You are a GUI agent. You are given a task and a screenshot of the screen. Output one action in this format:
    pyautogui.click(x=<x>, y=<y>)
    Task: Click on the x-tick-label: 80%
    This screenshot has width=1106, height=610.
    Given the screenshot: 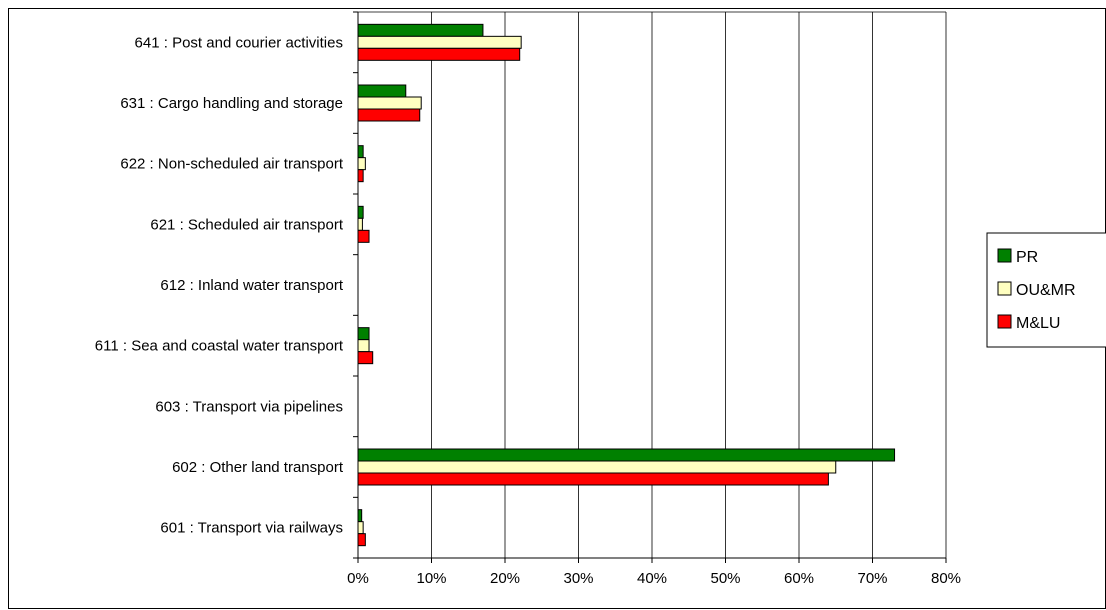 What is the action you would take?
    pyautogui.click(x=946, y=578)
    